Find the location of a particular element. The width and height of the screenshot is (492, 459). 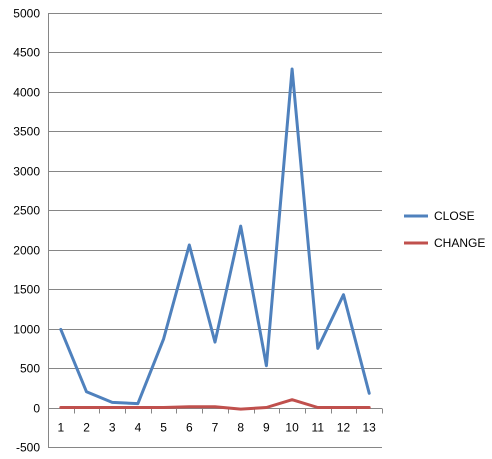

x-tick-label: 5 is located at coordinates (163, 428).